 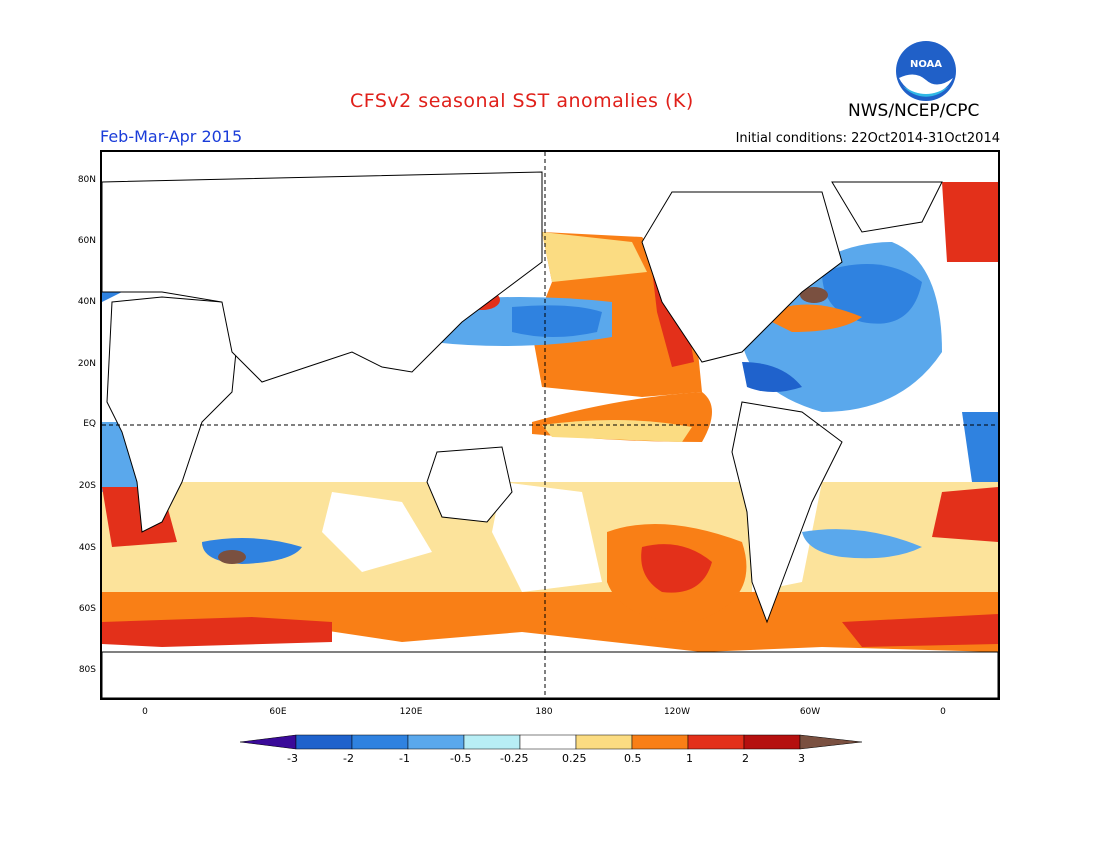 I want to click on colorbar-label: -2, so click(x=348, y=758).